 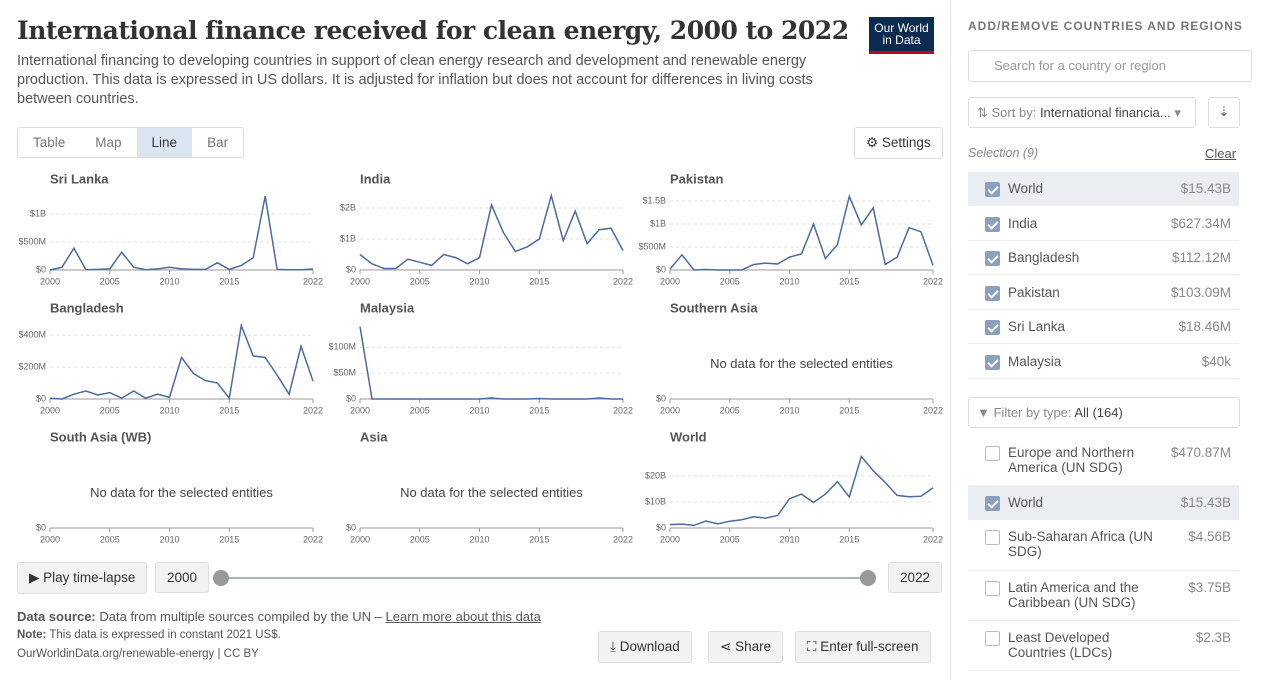 I want to click on selected-row: World $15.43B, so click(x=1103, y=189).